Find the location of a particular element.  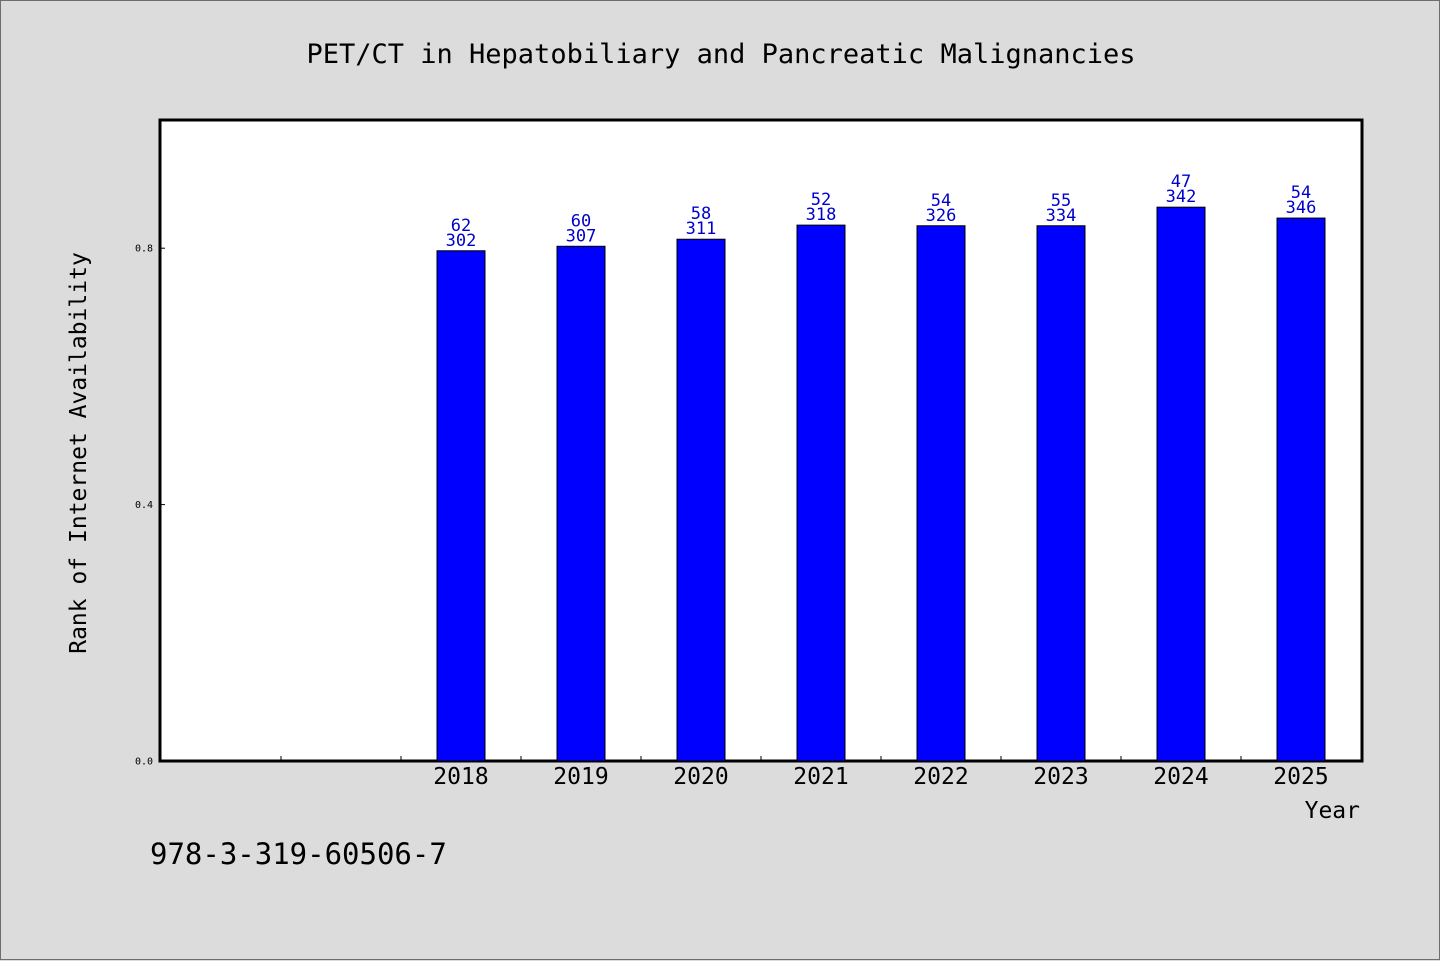

x-tick-label: 2022 is located at coordinates (940, 777).